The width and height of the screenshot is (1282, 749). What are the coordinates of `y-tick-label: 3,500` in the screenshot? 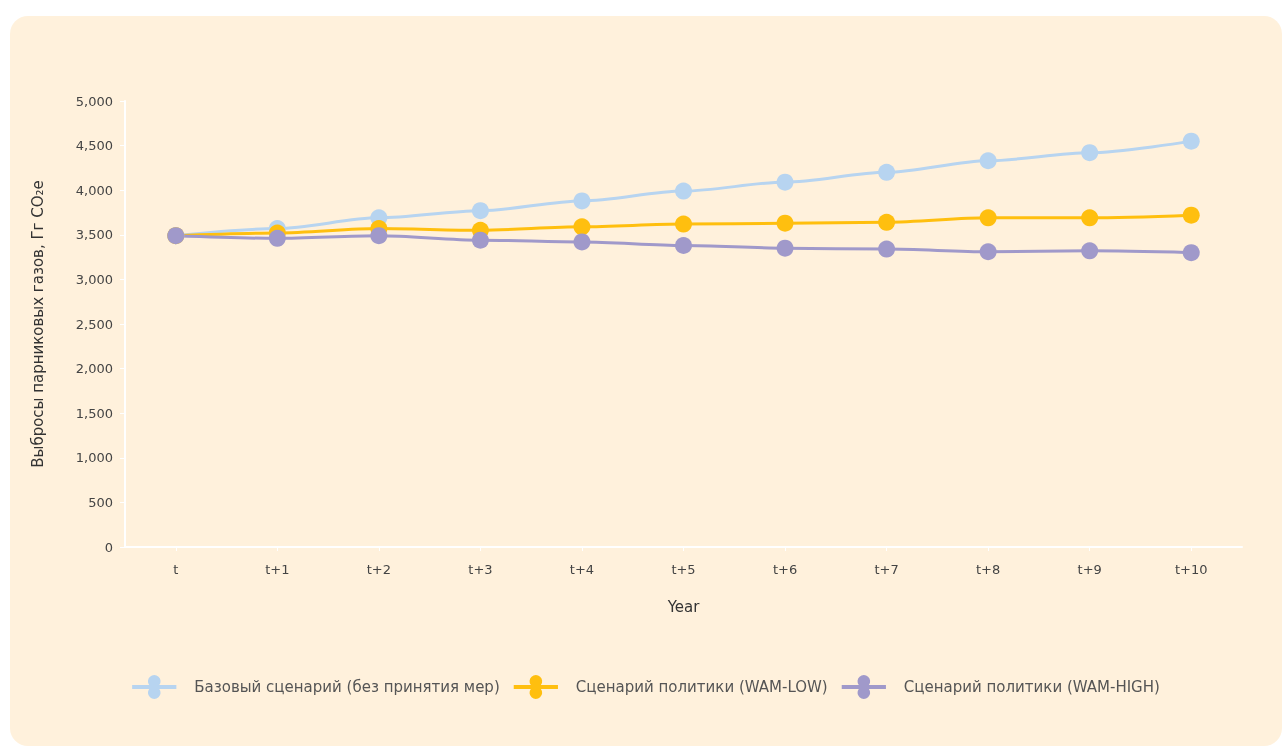 It's located at (94, 235).